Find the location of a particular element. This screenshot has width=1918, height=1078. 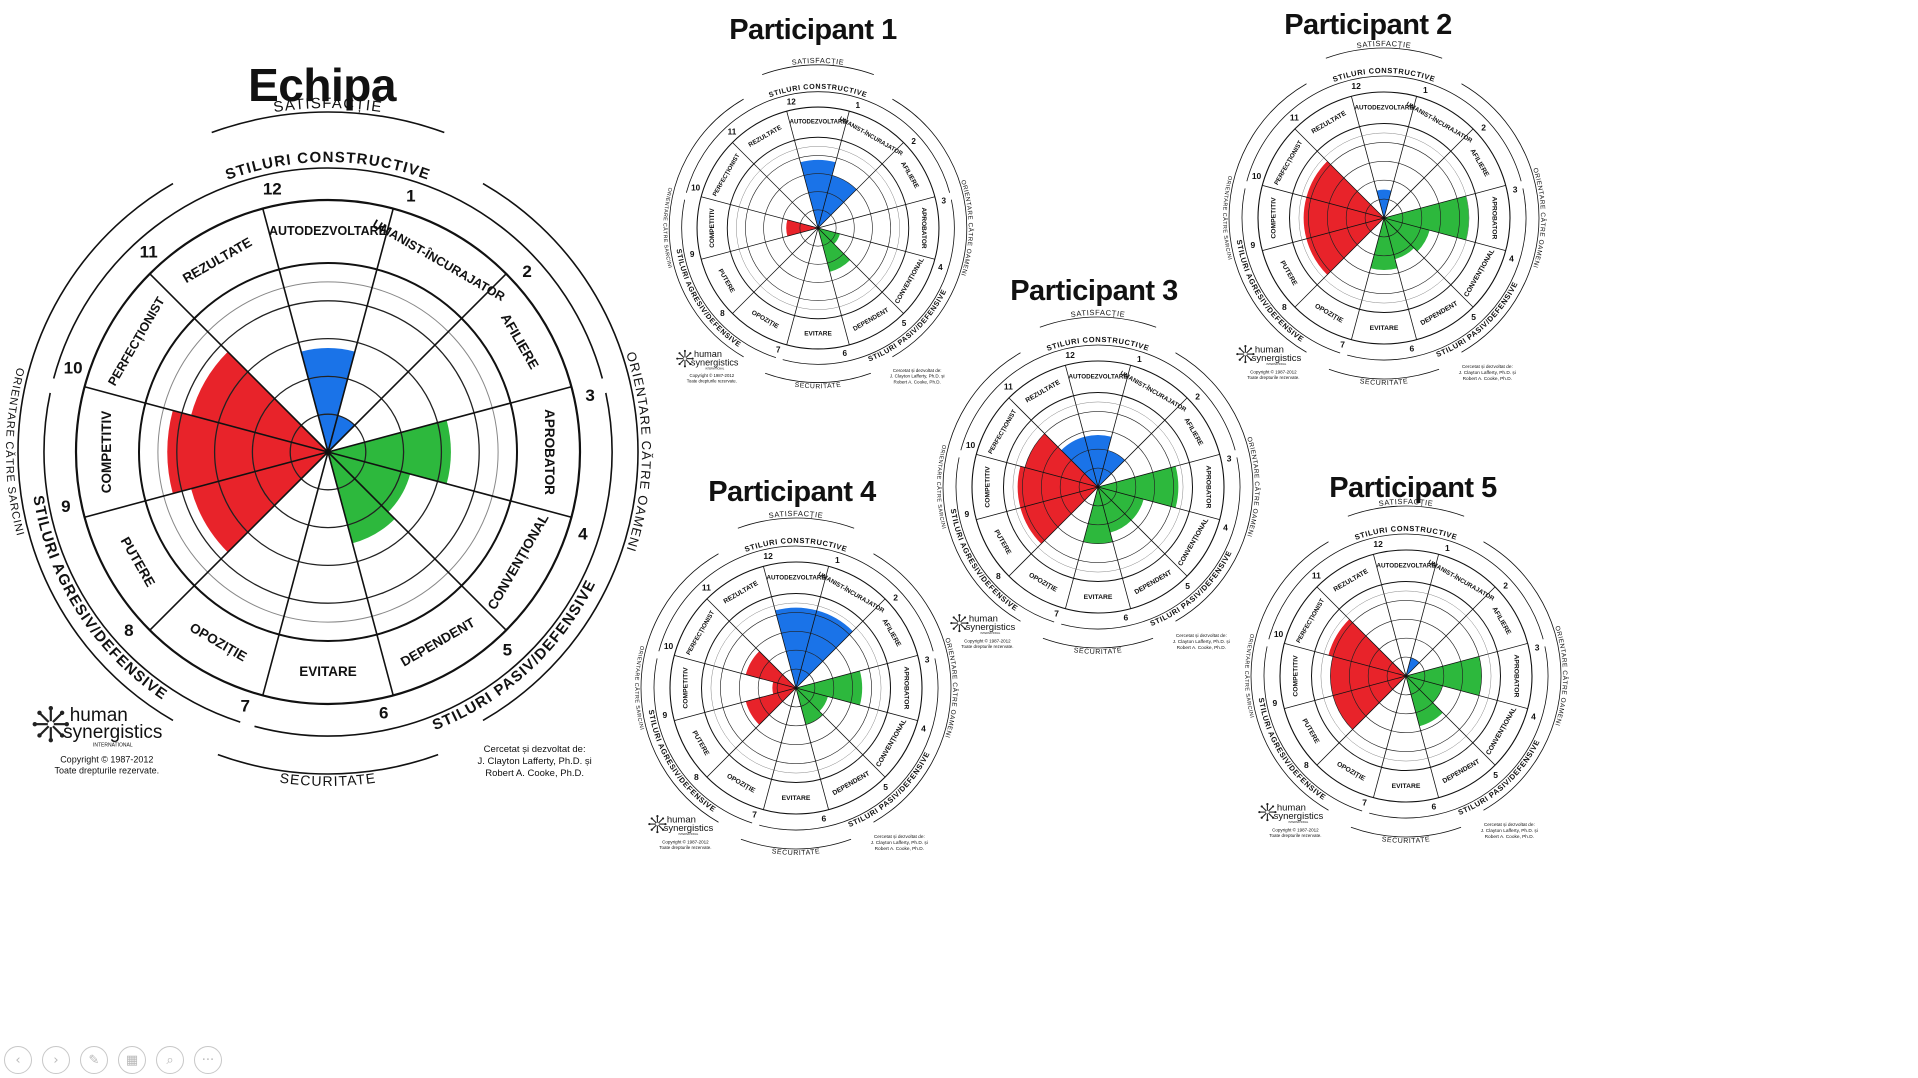

credit-line-2: J. Clayton Lafferty, Ph.D. și is located at coordinates (899, 843).